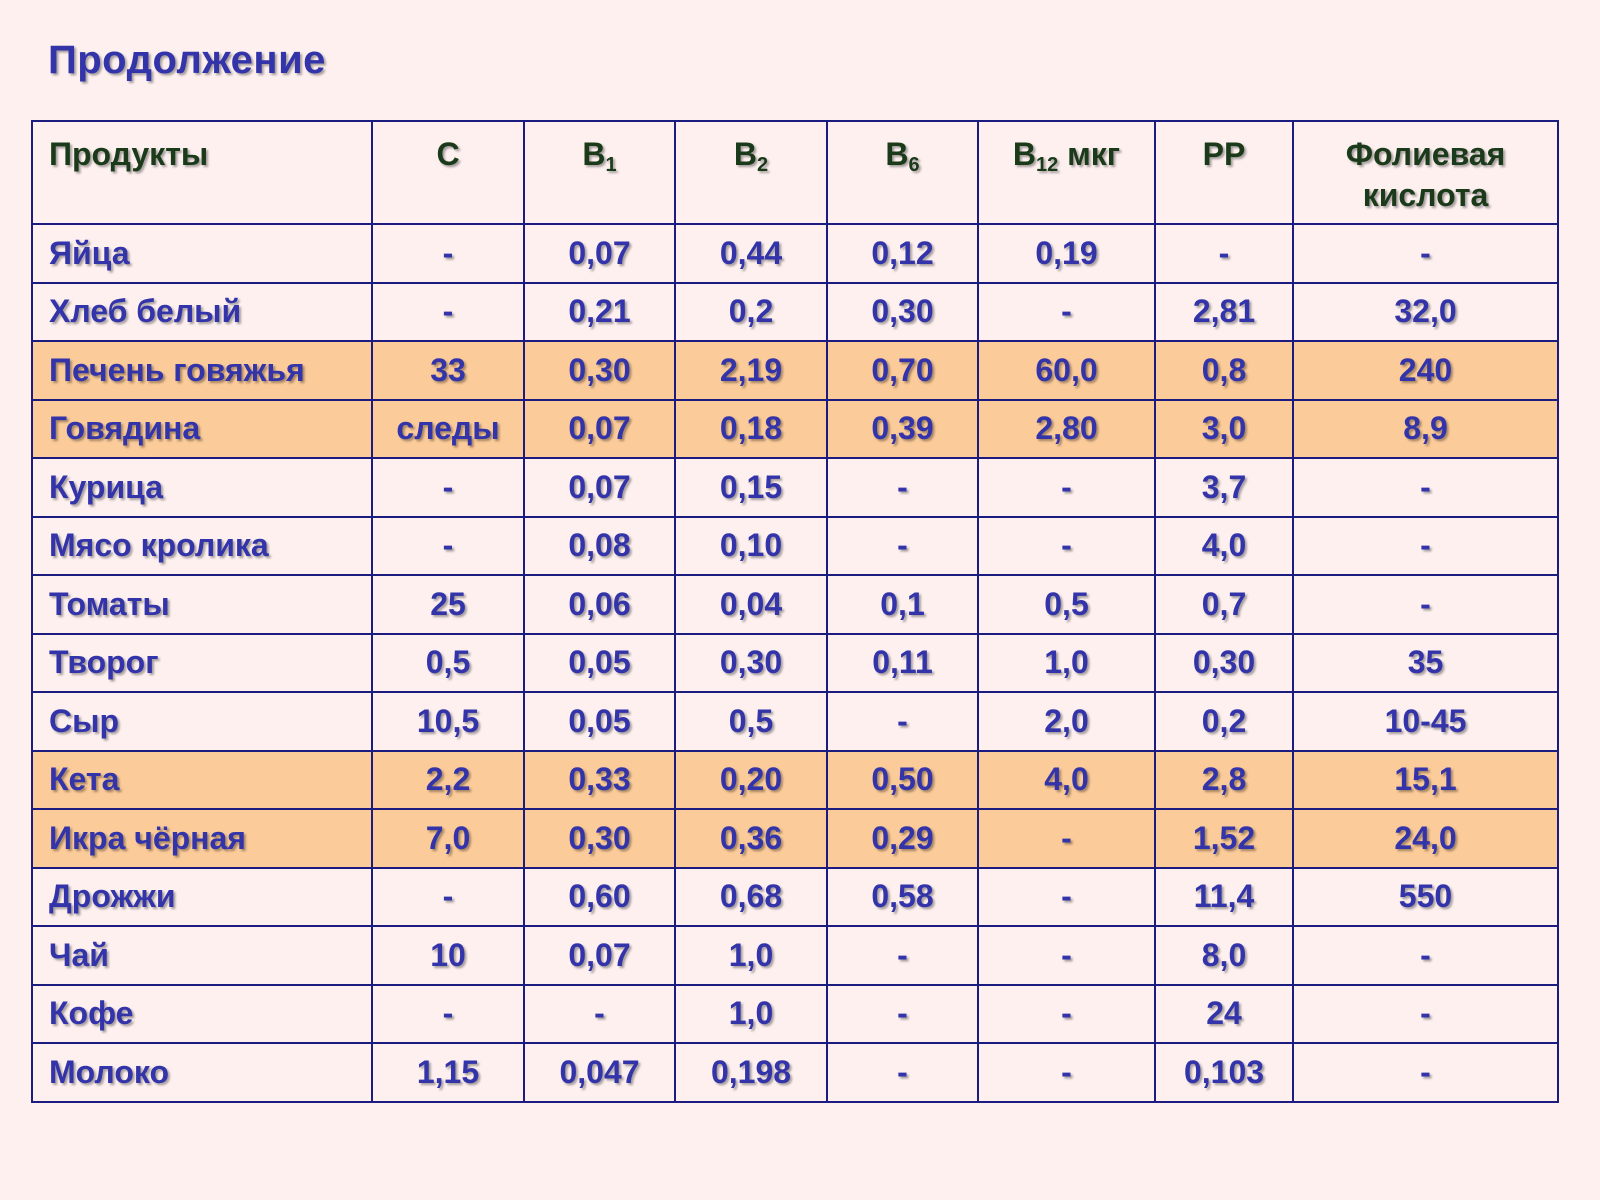  What do you see at coordinates (914, 165) in the screenshot?
I see `header-vitamin-b6-subscript: 6` at bounding box center [914, 165].